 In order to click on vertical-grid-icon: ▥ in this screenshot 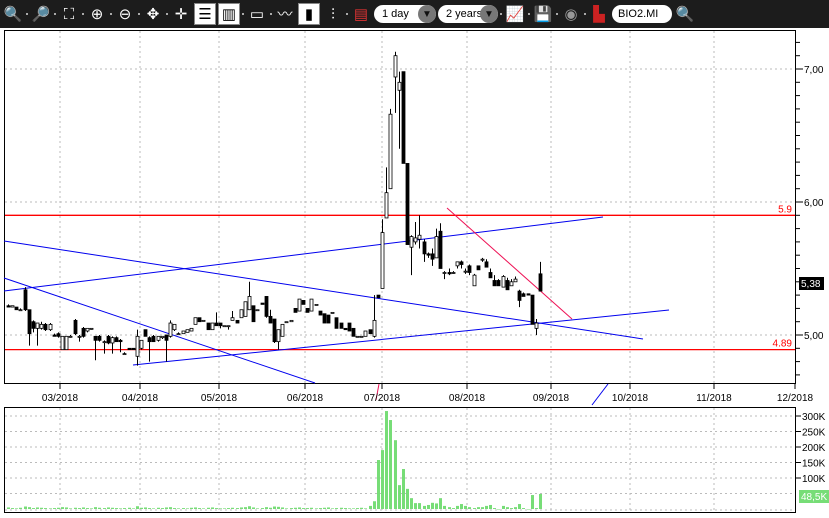, I will do `click(229, 14)`.